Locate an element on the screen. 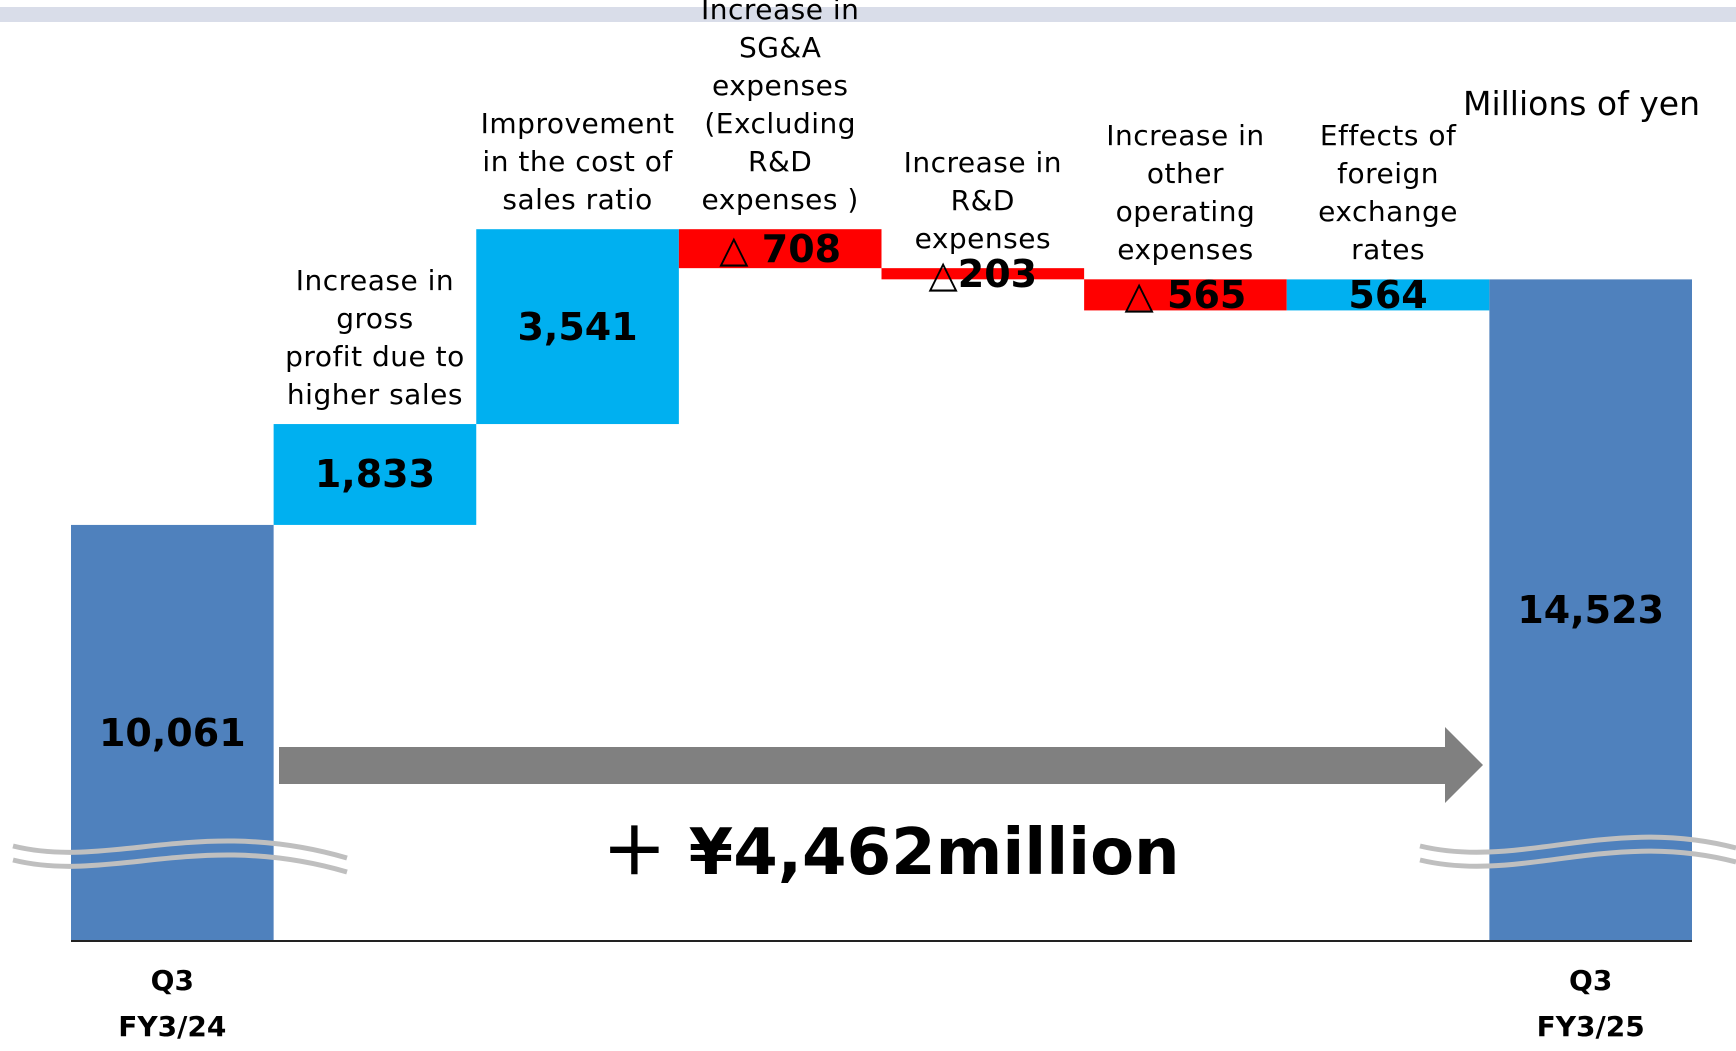 The height and width of the screenshot is (1051, 1736). axis-break-left is located at coordinates (180, 856).